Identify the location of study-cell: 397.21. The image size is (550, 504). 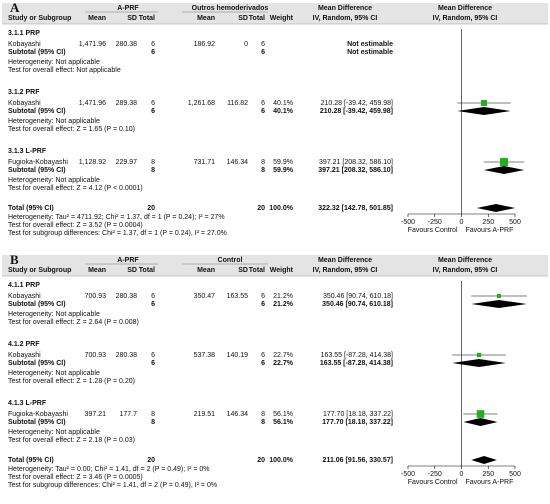
(96, 414).